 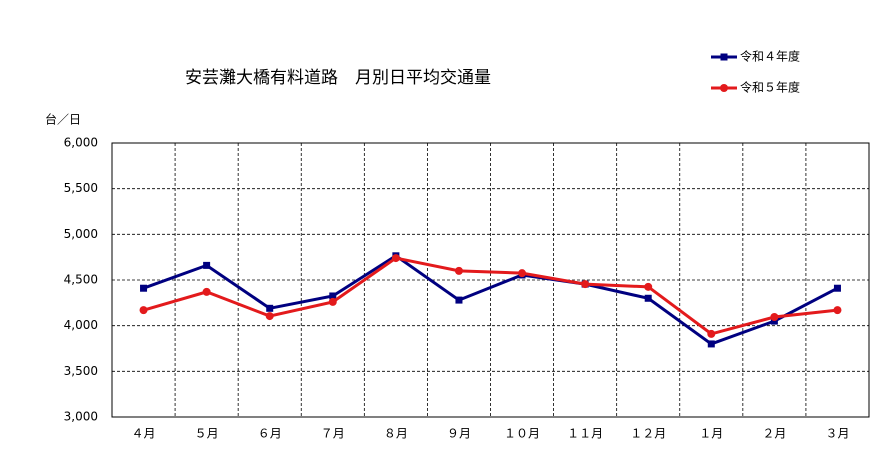 I want to click on x-tick-label: ９月, so click(x=459, y=434).